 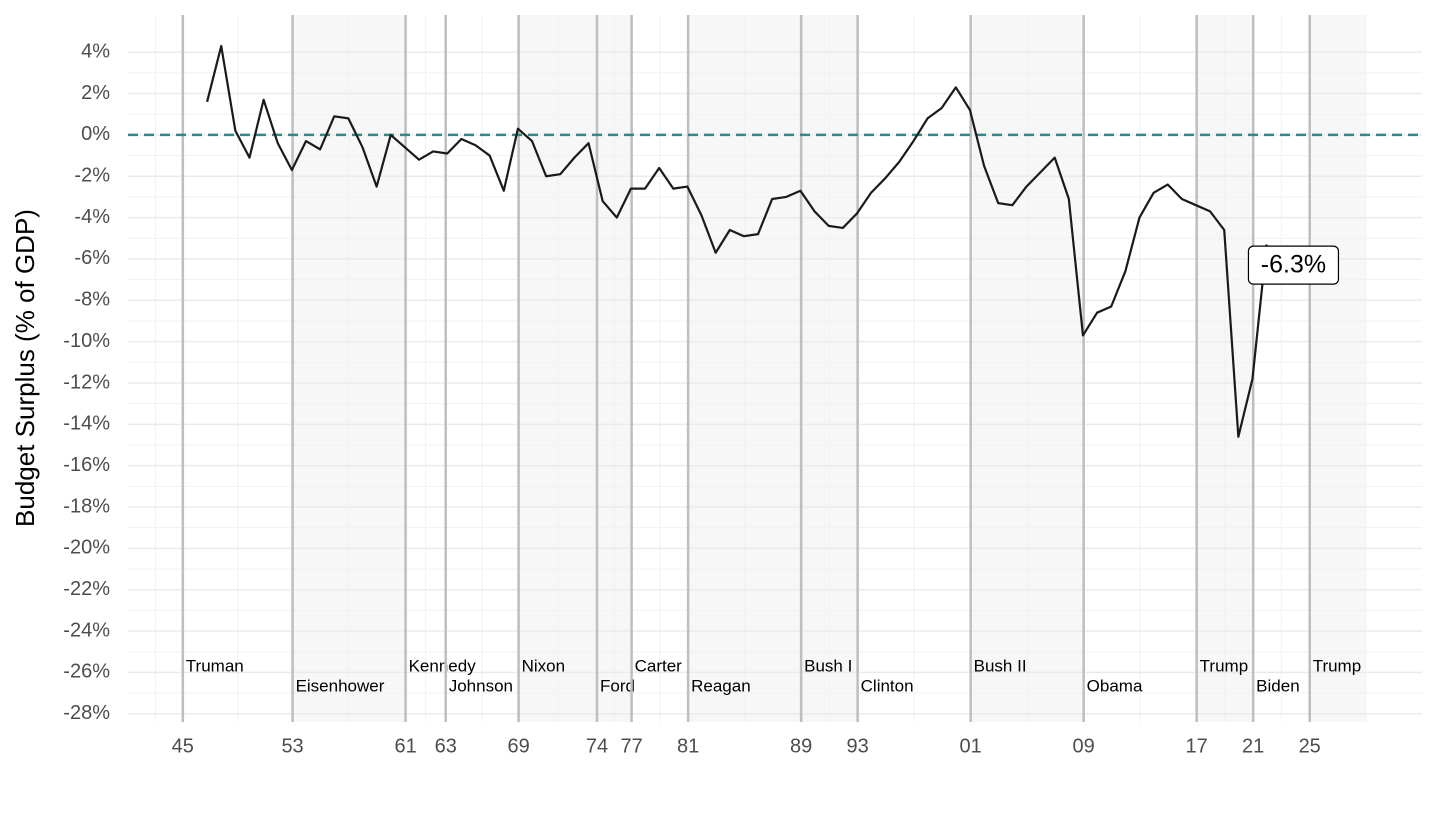 What do you see at coordinates (543, 665) in the screenshot?
I see `president-label: Nixon` at bounding box center [543, 665].